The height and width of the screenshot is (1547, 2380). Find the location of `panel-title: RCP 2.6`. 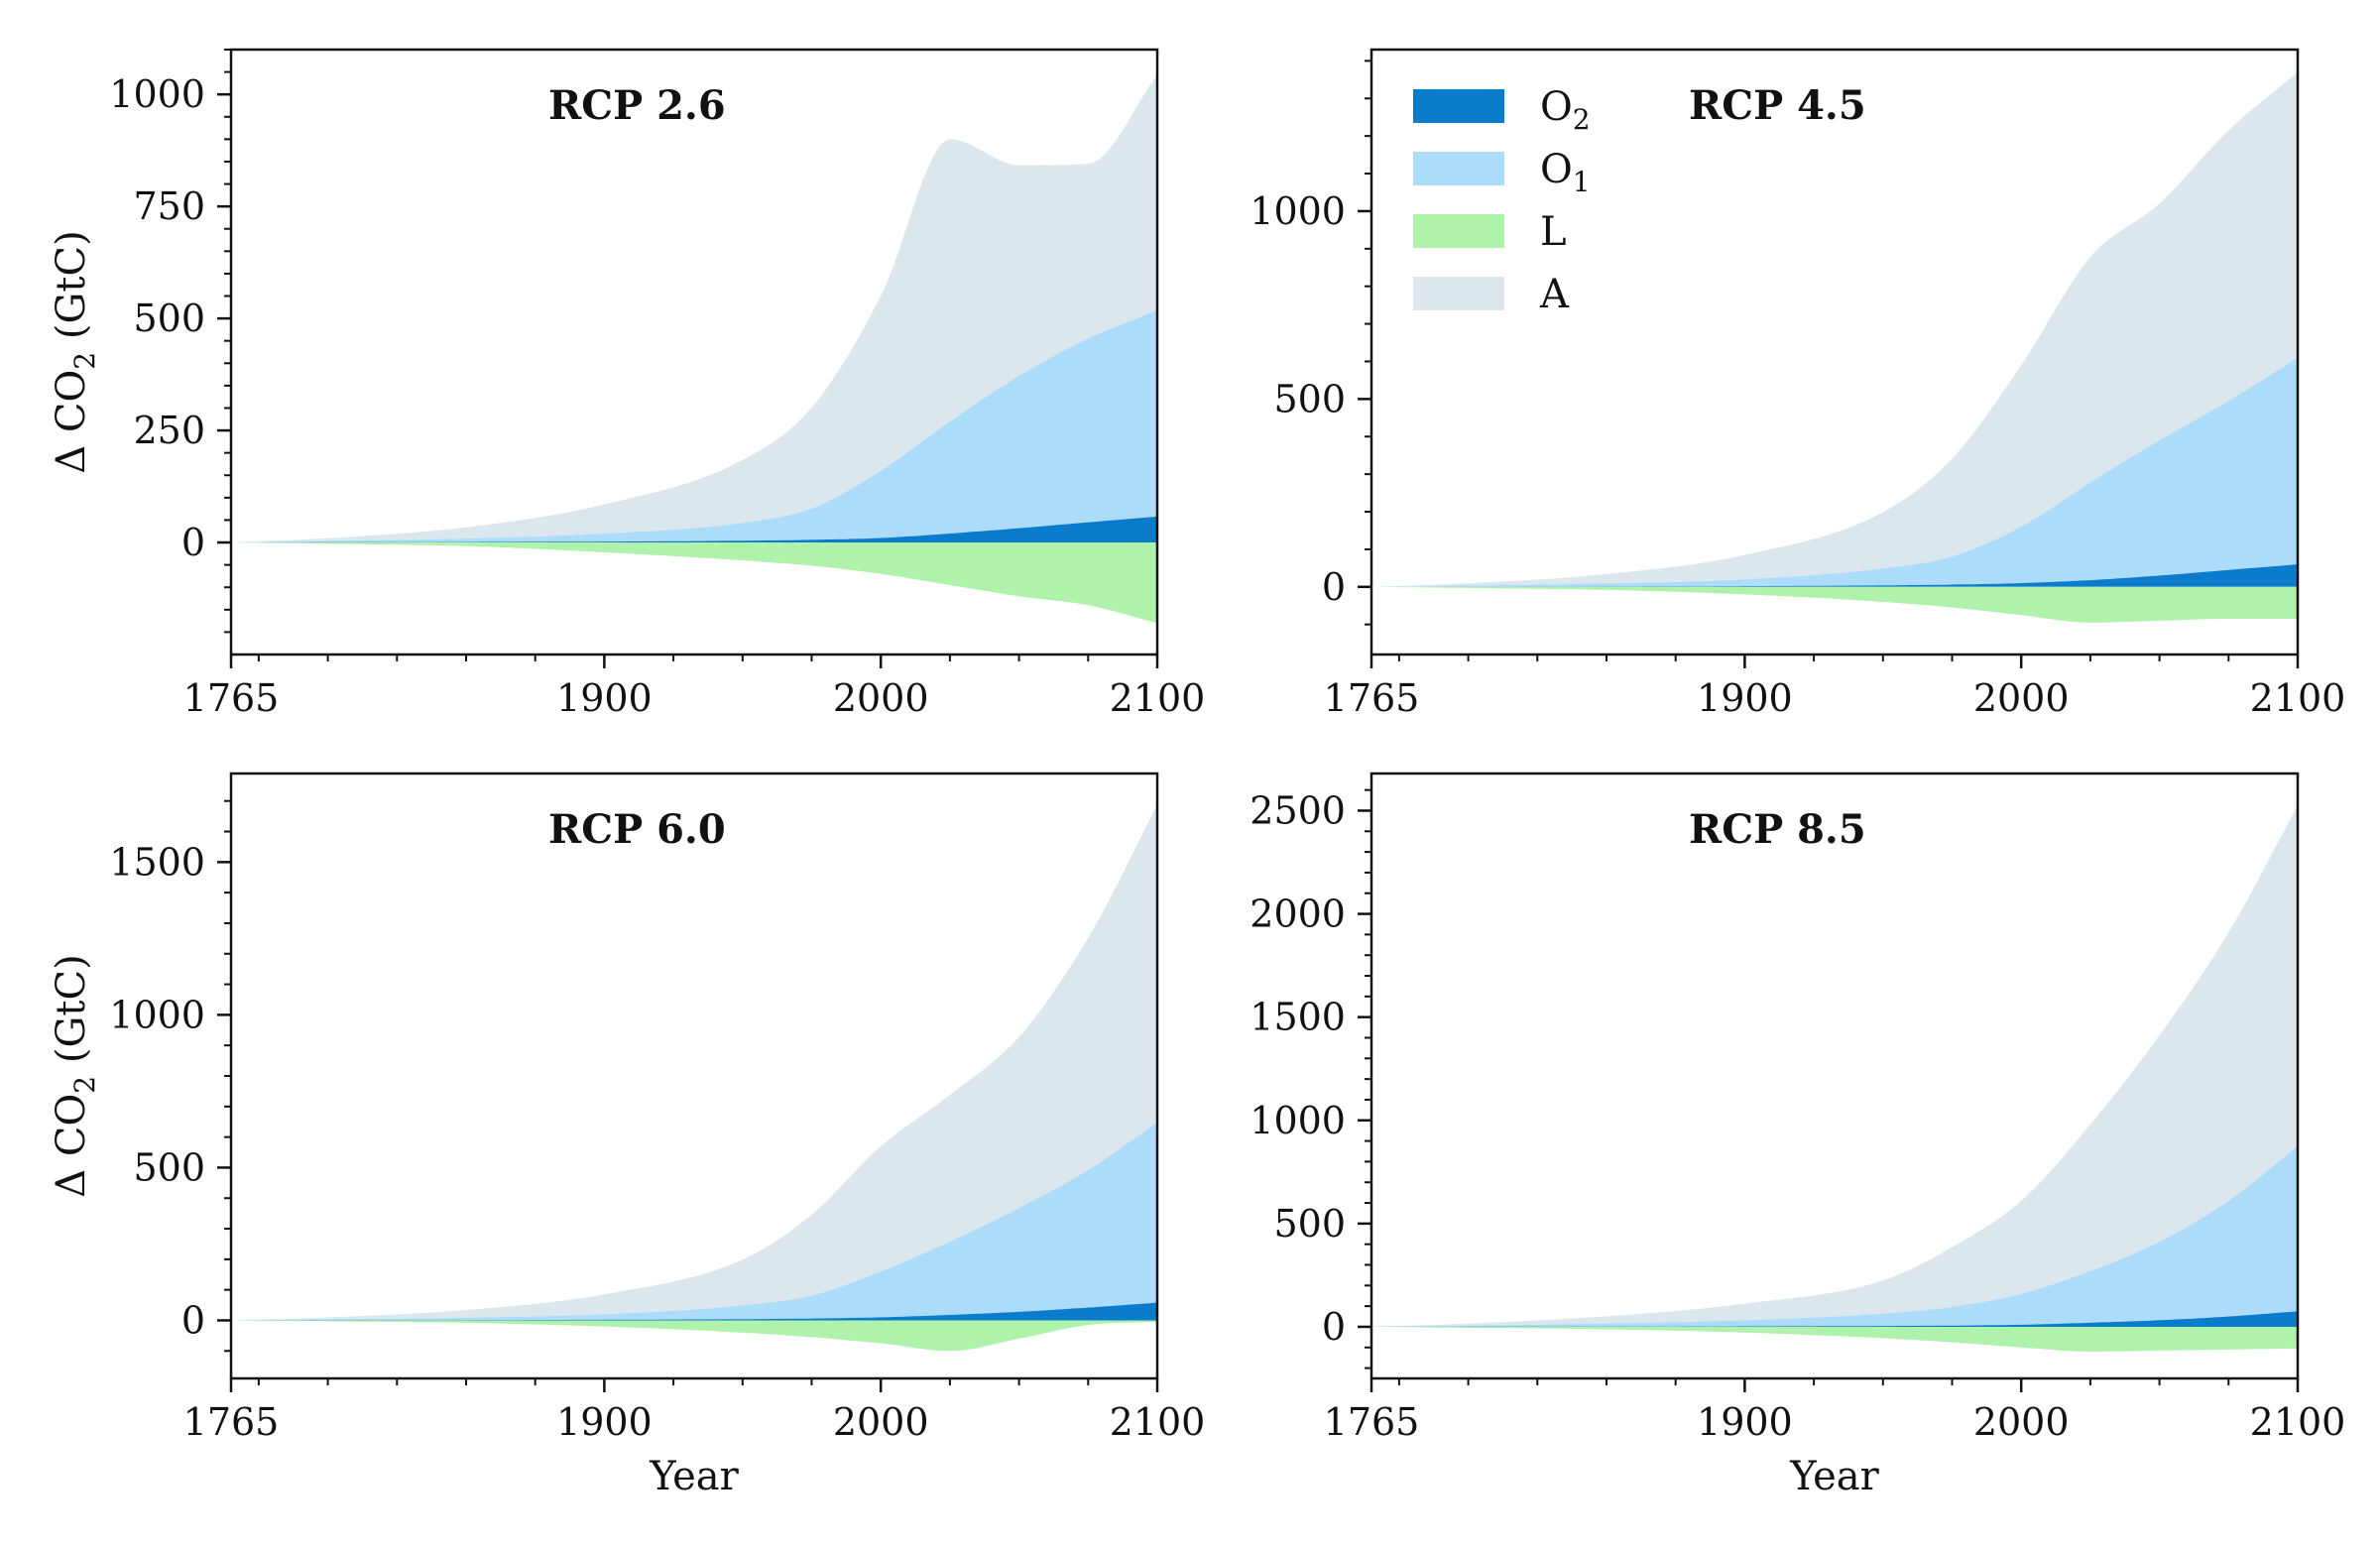

panel-title: RCP 2.6 is located at coordinates (637, 105).